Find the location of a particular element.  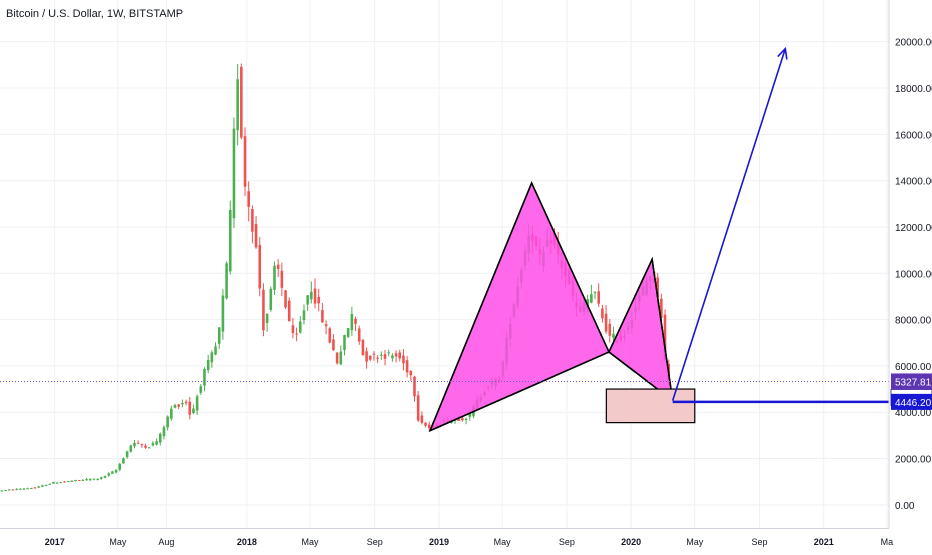

time-tick-label: 2018 is located at coordinates (247, 542).